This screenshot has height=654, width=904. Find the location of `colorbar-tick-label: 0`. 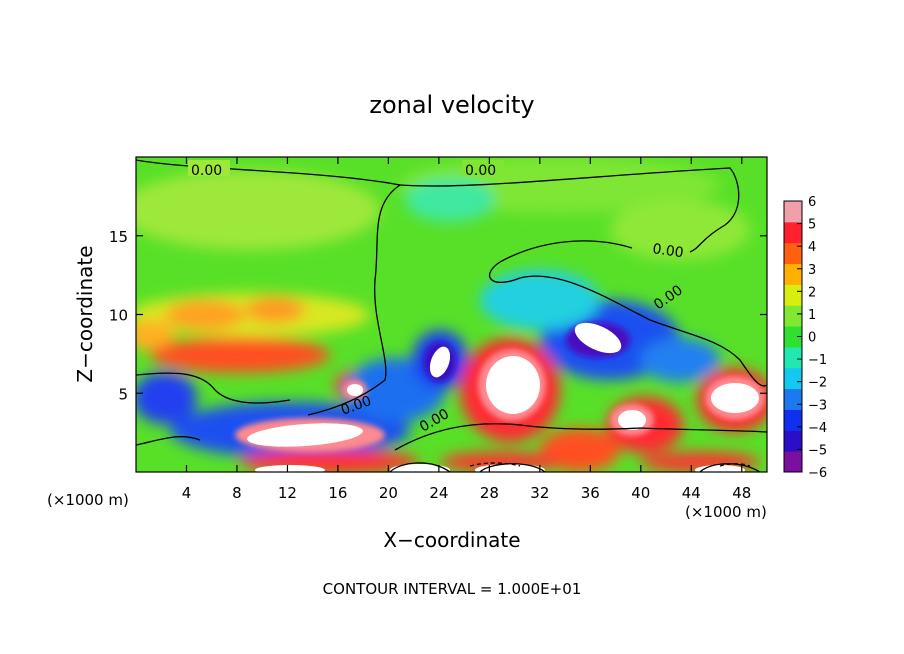

colorbar-tick-label: 0 is located at coordinates (812, 338).